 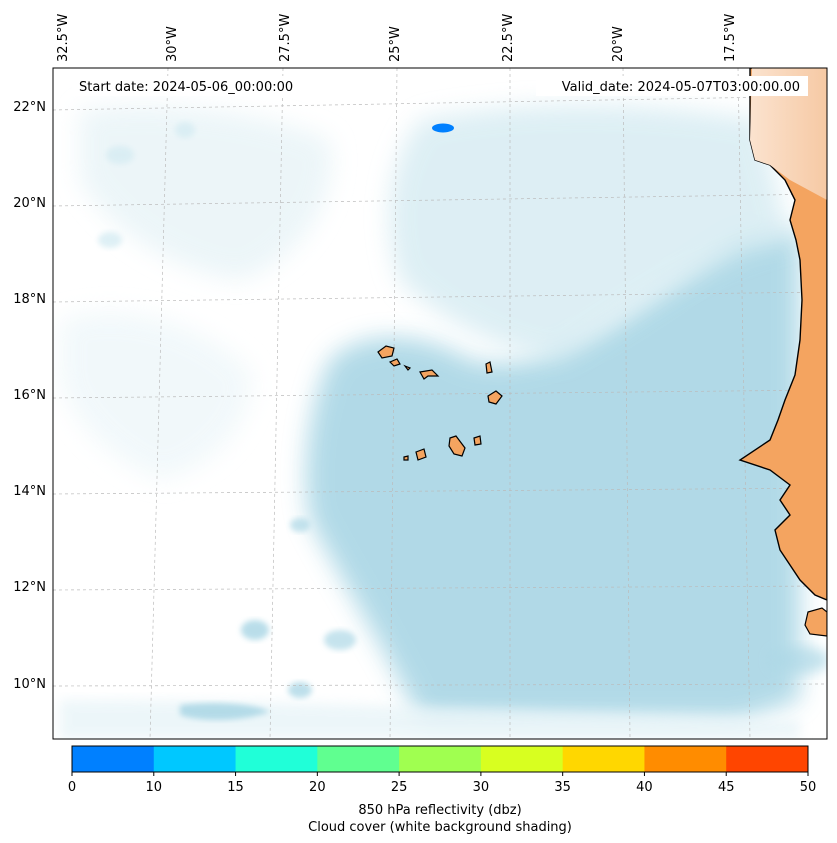 I want to click on island-boa-vista, so click(x=495, y=397).